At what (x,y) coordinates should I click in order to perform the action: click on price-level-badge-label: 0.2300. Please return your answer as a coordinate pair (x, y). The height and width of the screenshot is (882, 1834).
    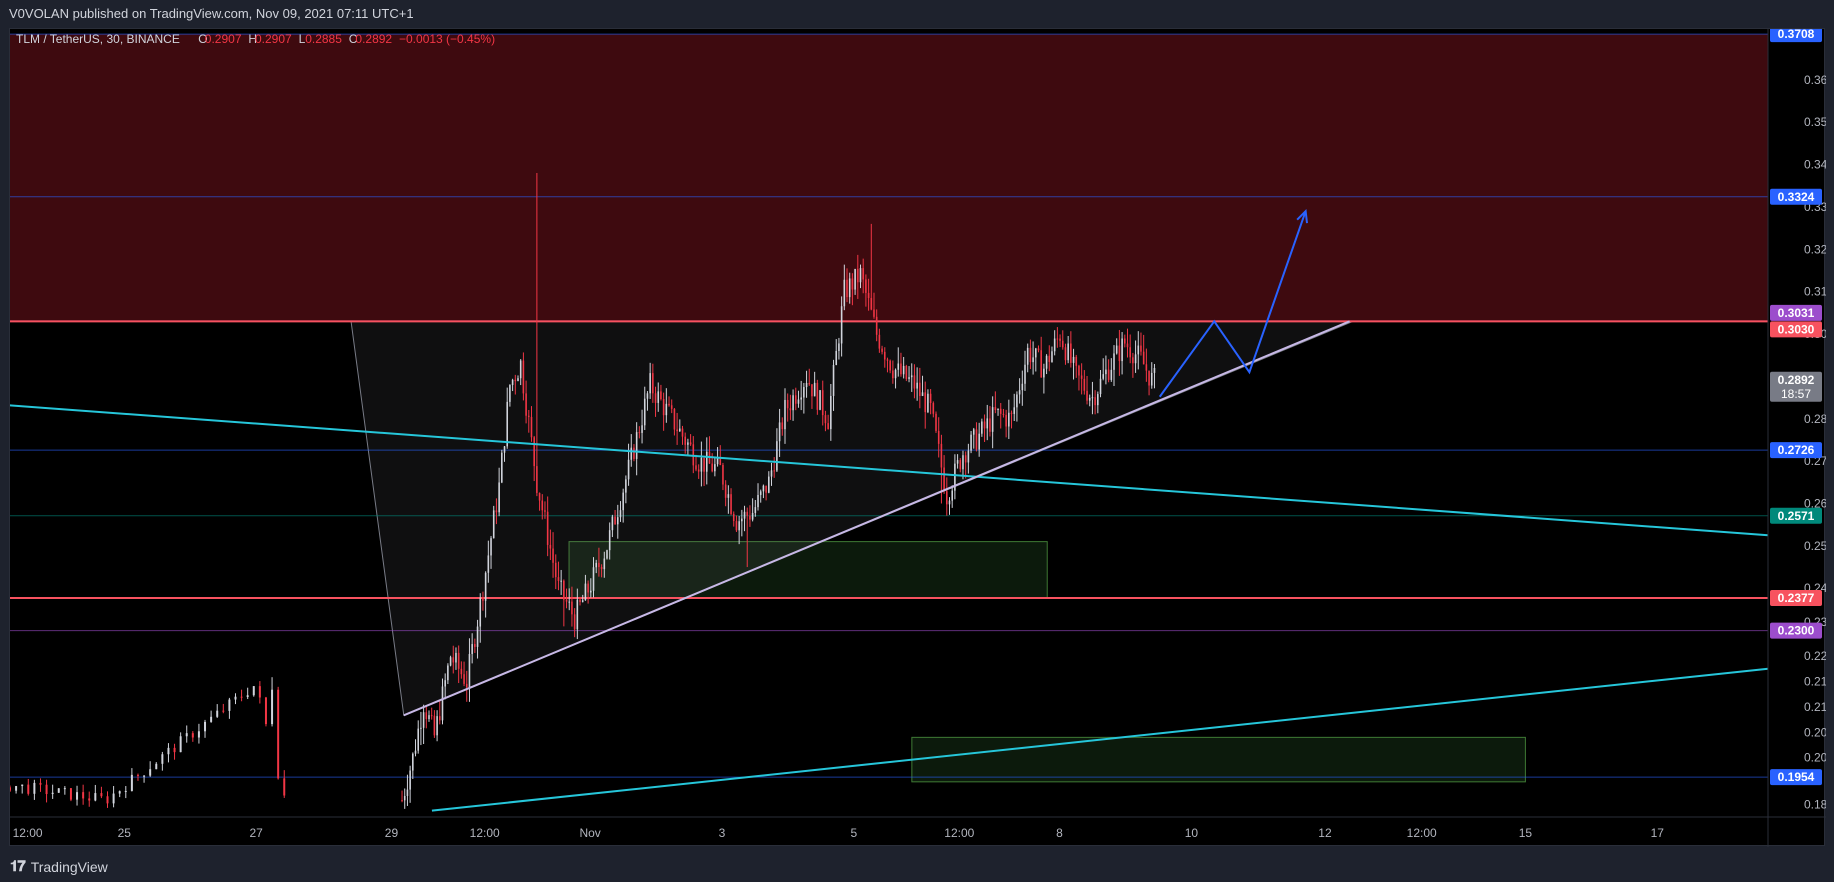
    Looking at the image, I should click on (1796, 631).